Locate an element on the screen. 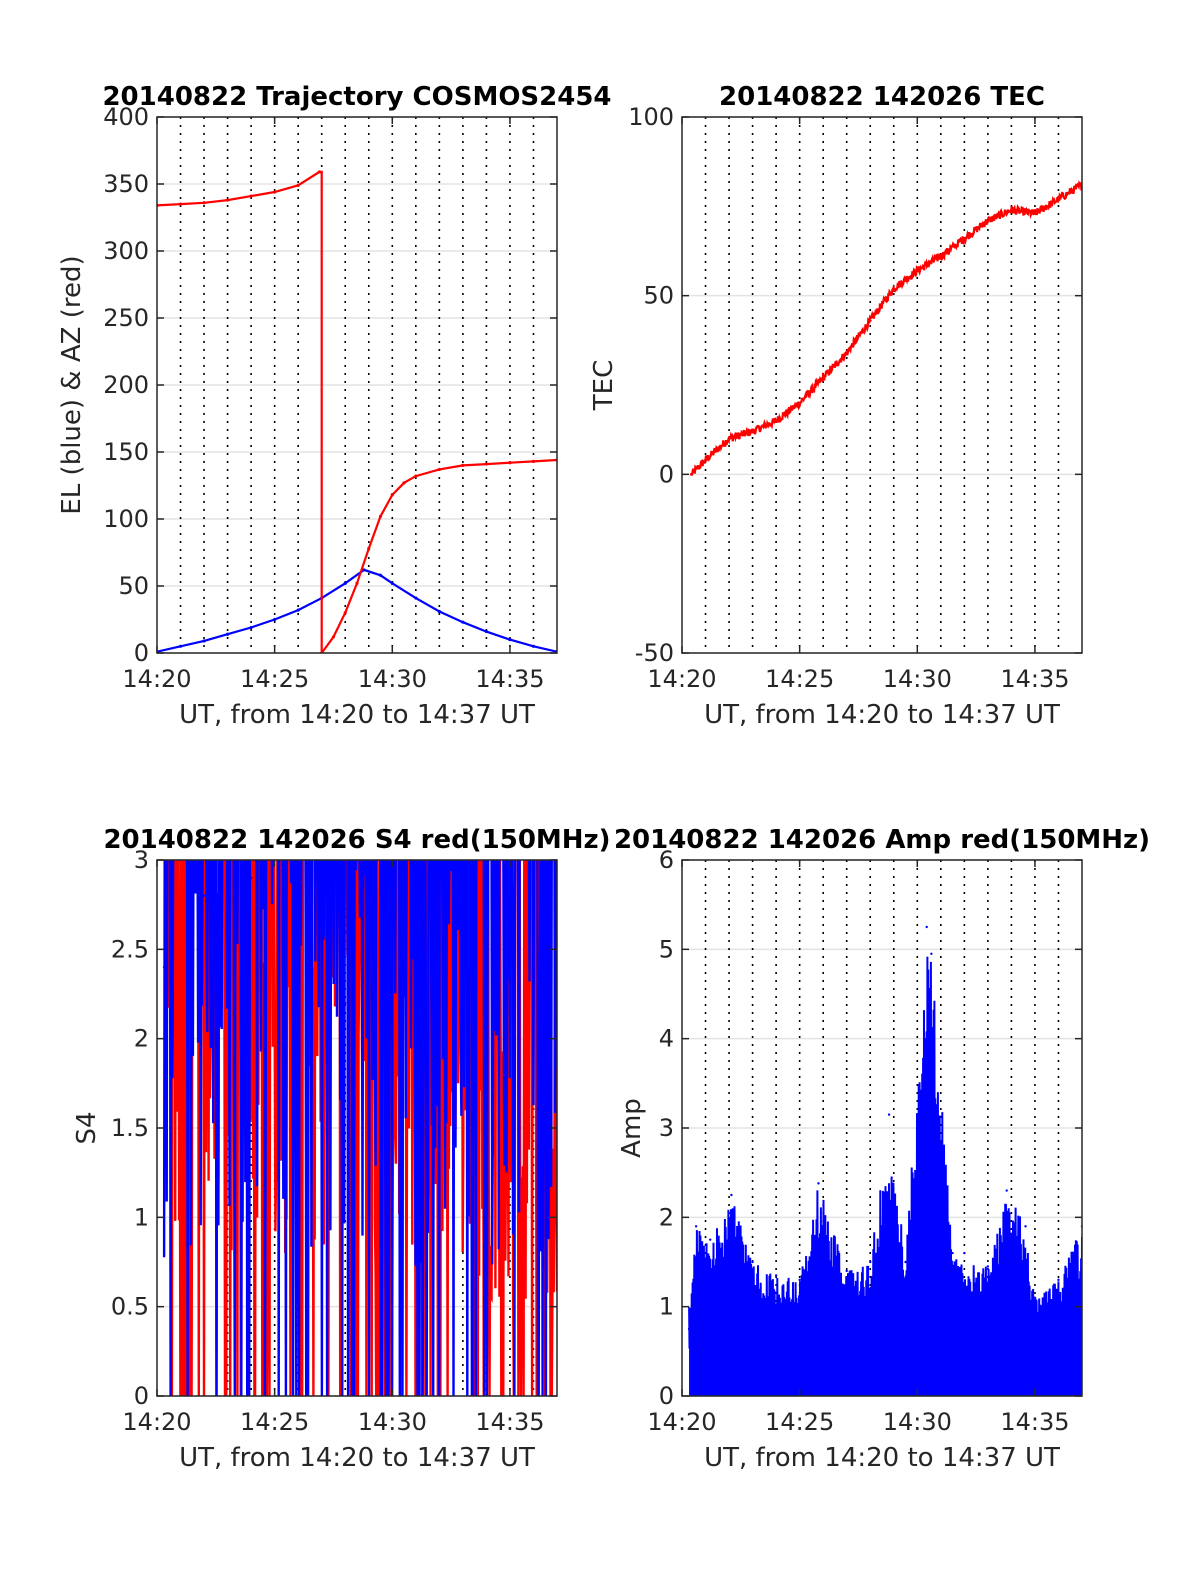 This screenshot has width=1200, height=1575. chart-title: 20140822 142026 Amp red(150MHz) is located at coordinates (882, 840).